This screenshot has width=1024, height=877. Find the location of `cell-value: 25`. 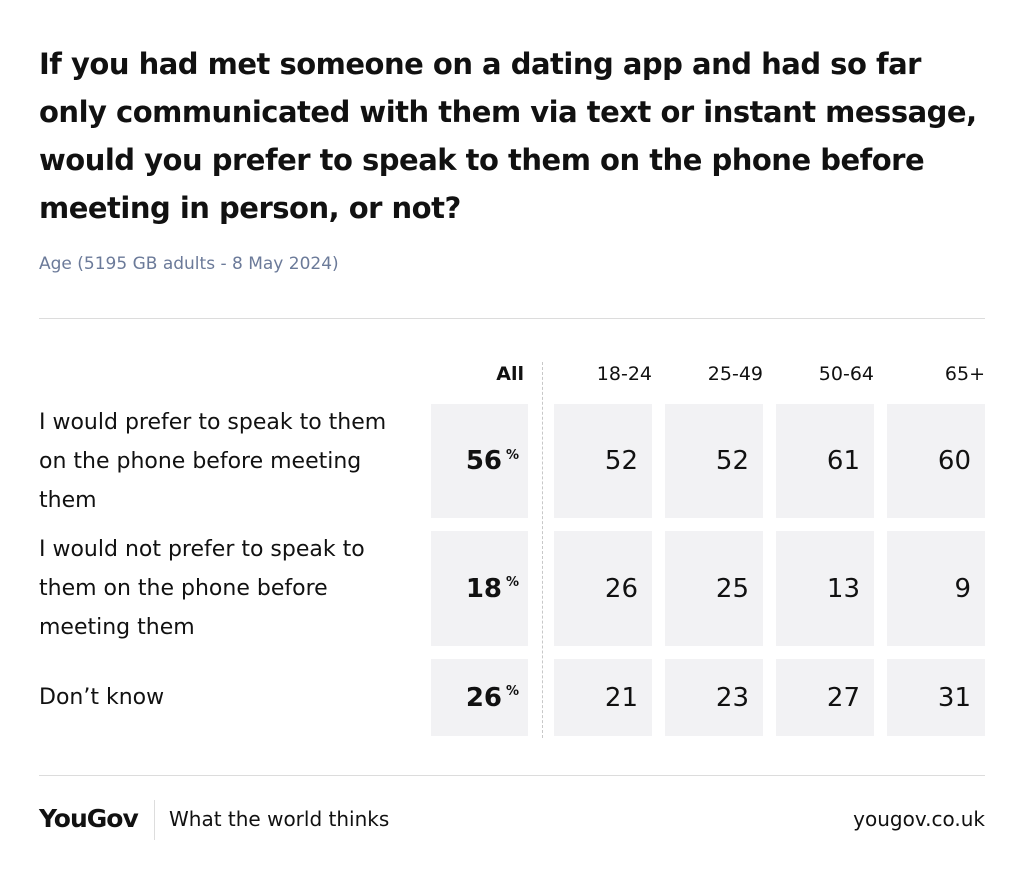

cell-value: 25 is located at coordinates (732, 588).